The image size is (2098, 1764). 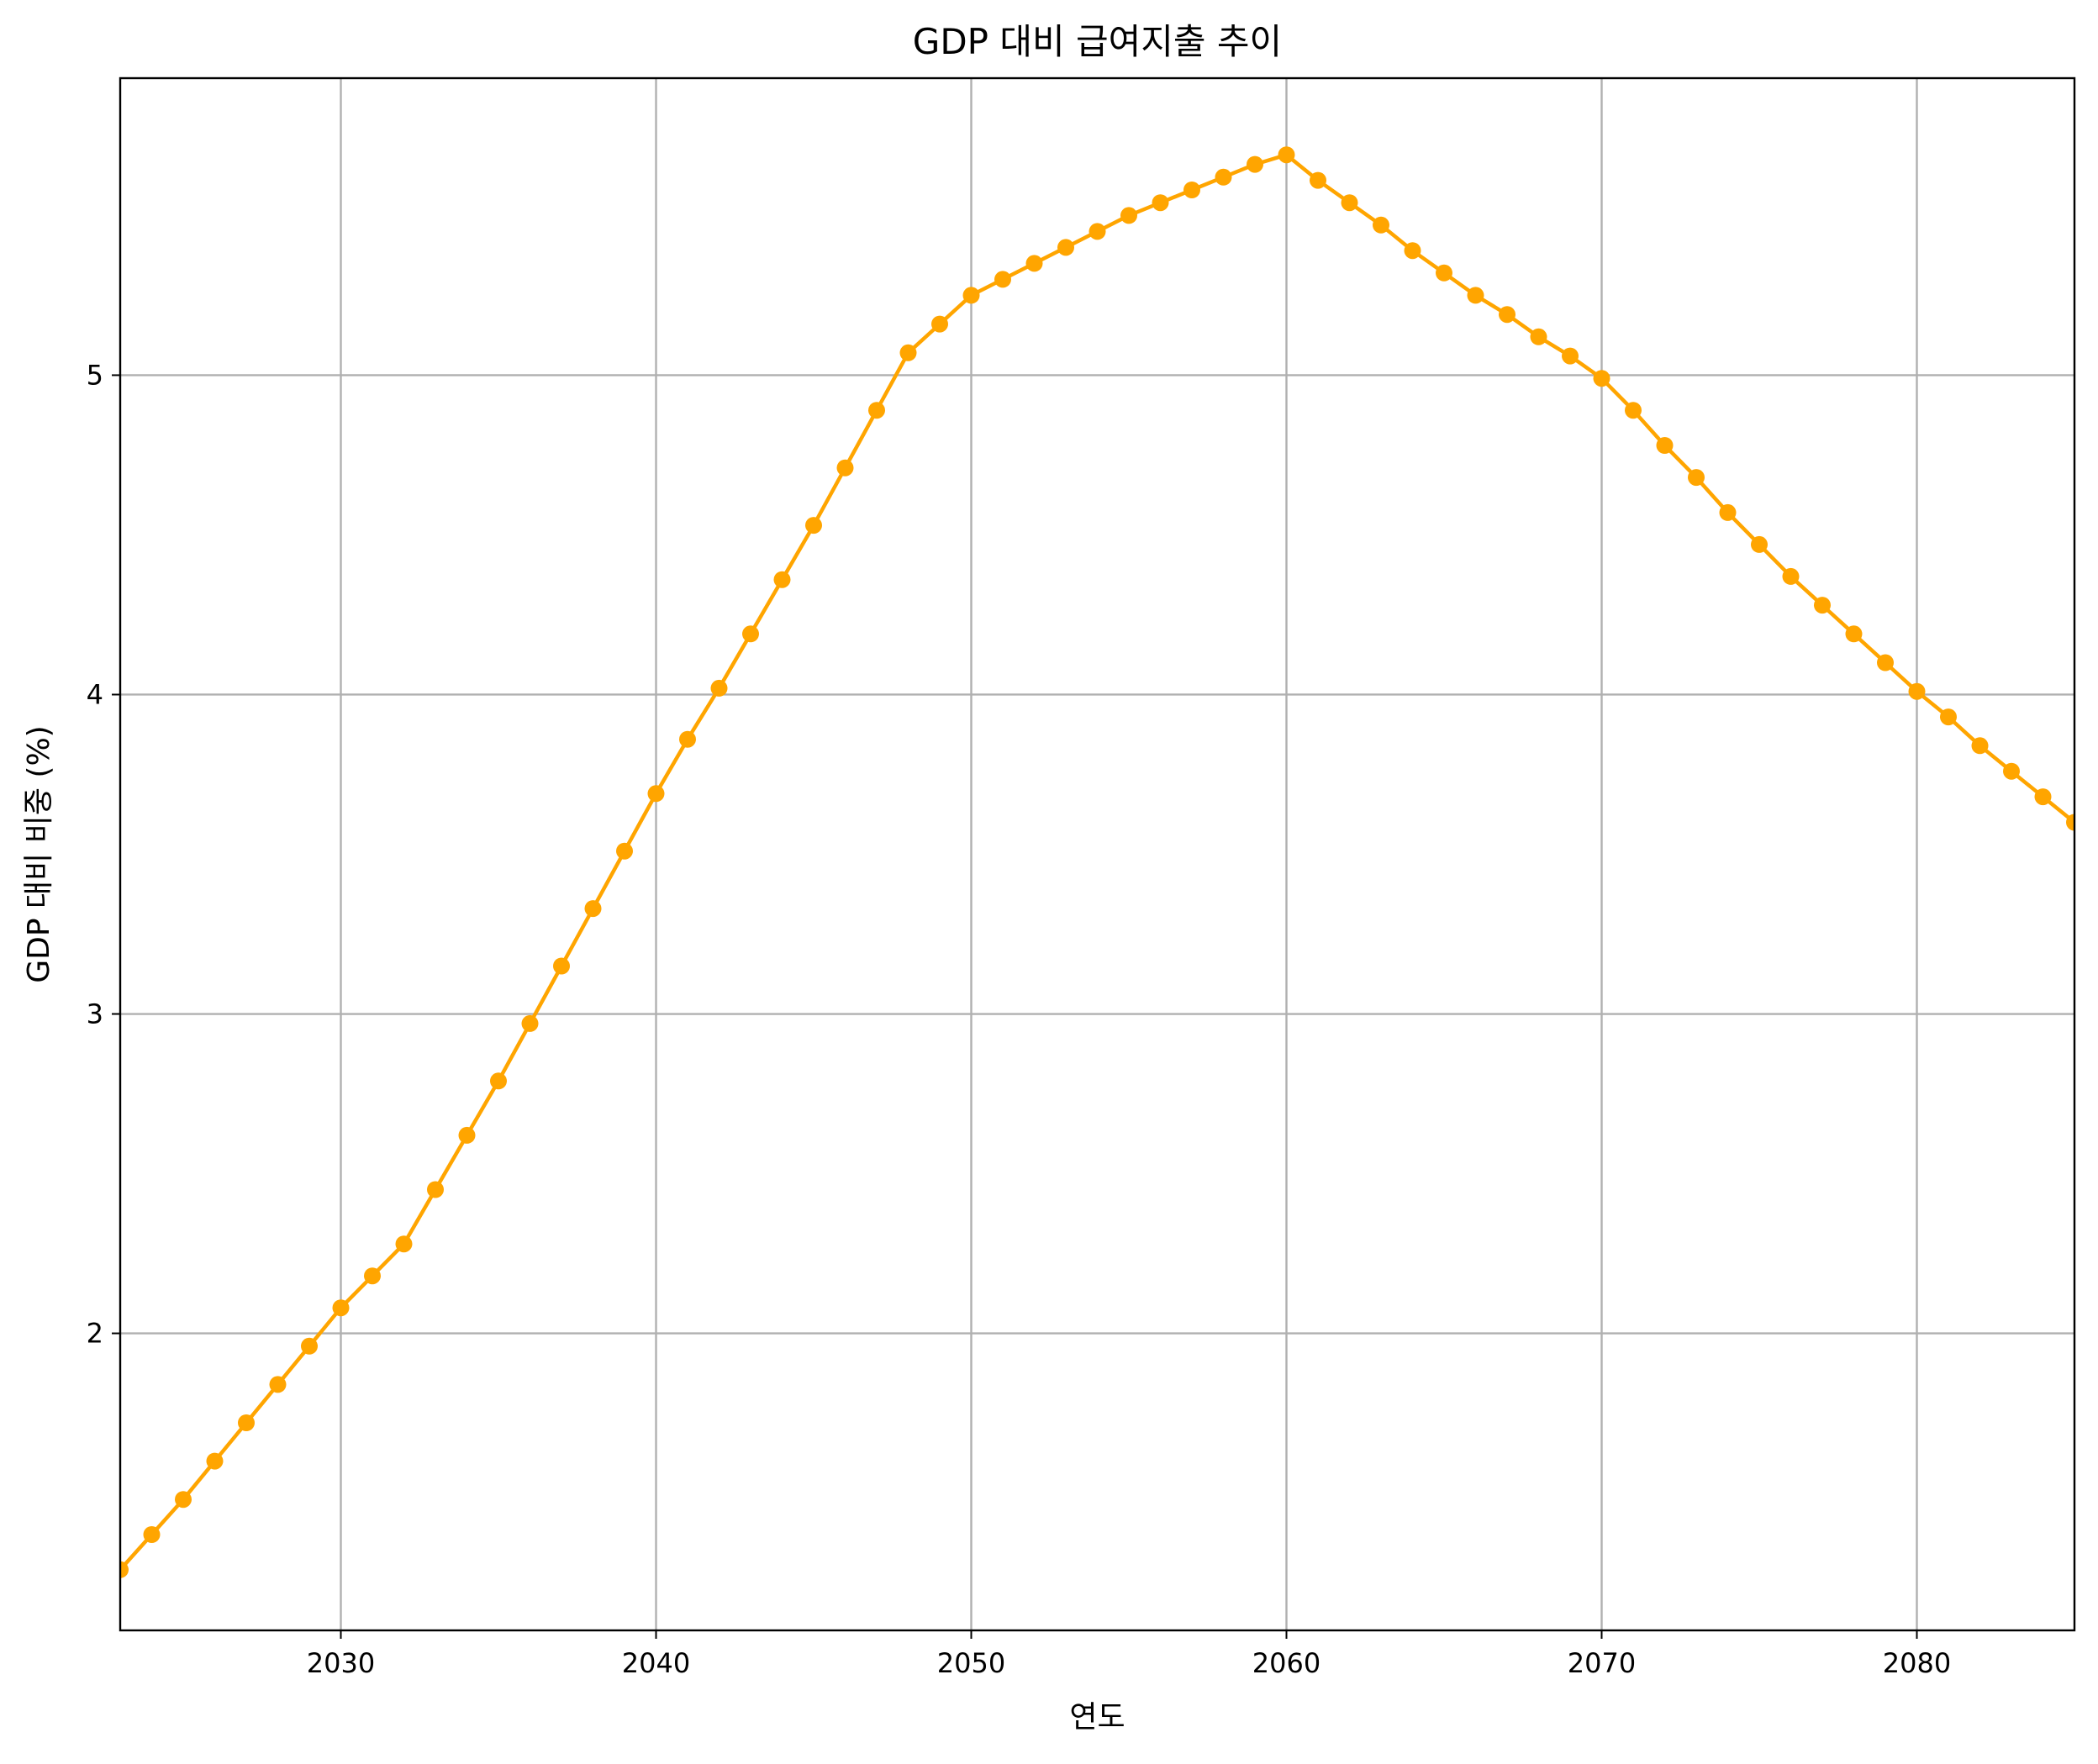 What do you see at coordinates (656, 1663) in the screenshot?
I see `x-tick-label: 2040` at bounding box center [656, 1663].